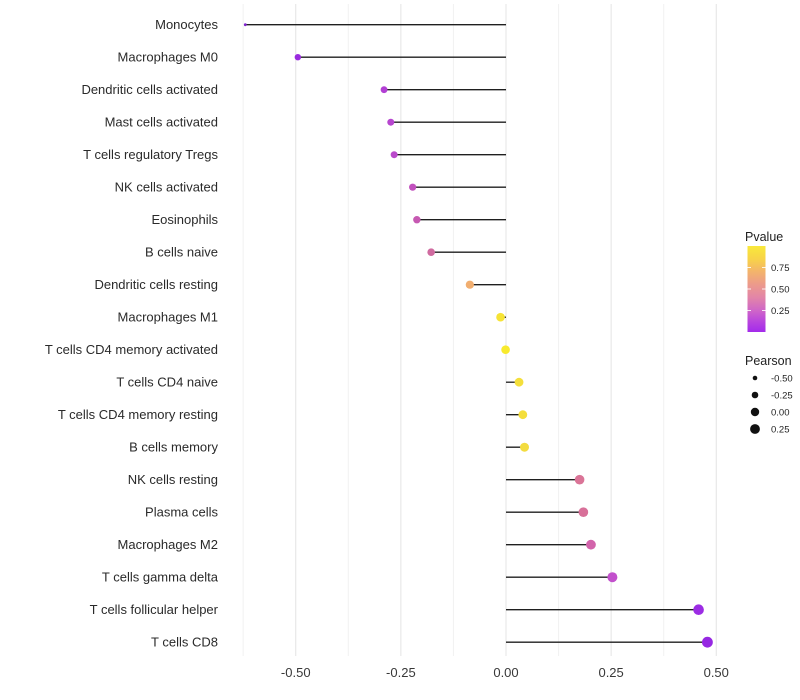  I want to click on y-axis-label: Macrophages M0, so click(168, 57).